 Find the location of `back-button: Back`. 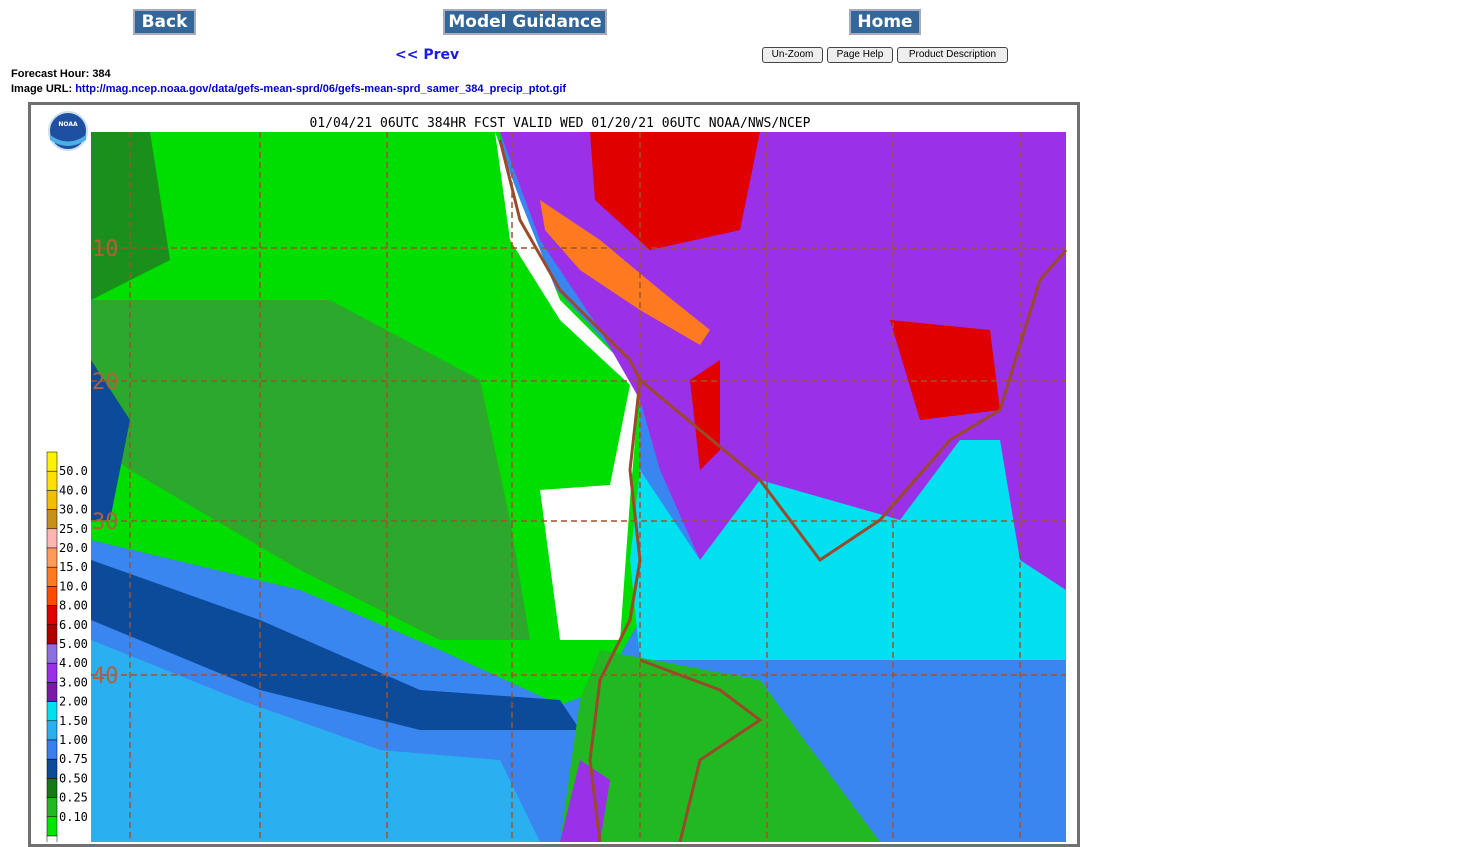

back-button: Back is located at coordinates (164, 22).